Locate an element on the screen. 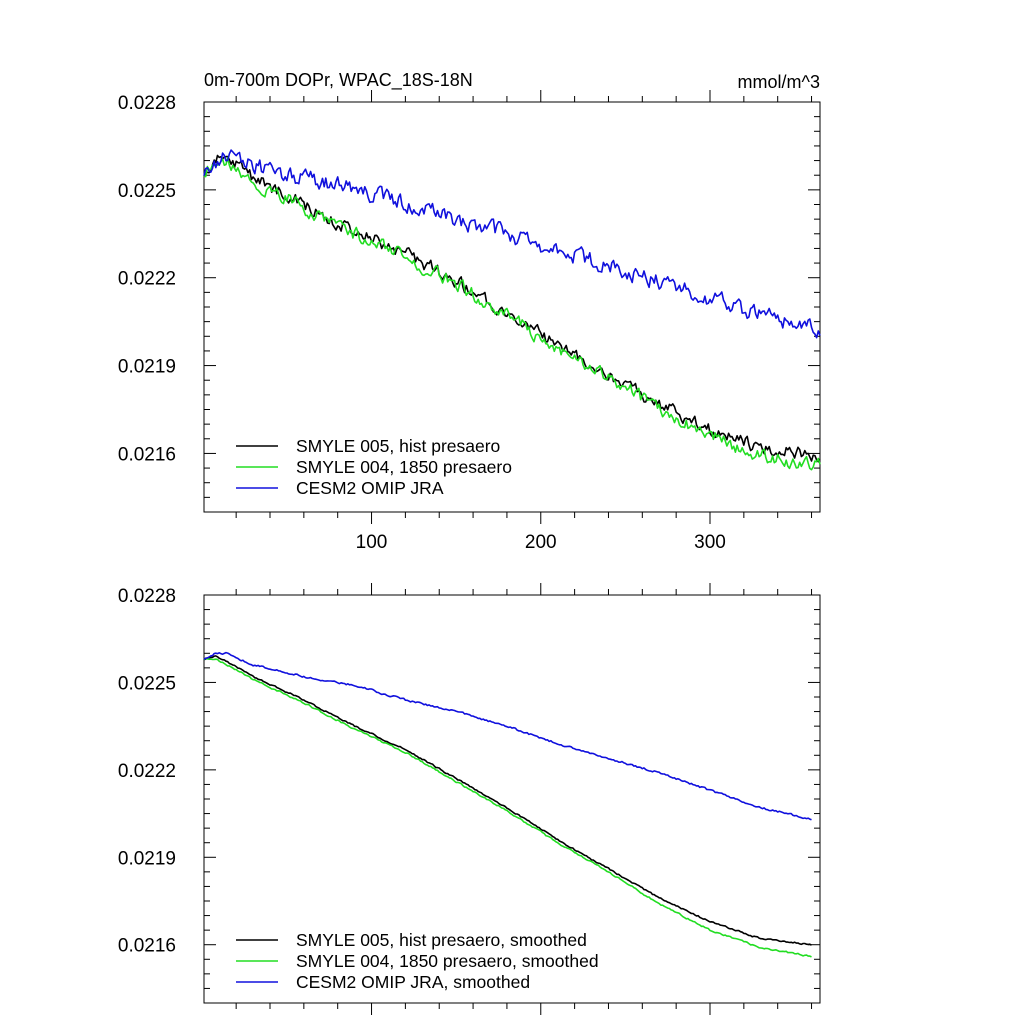  chart-title: 0m-700m DOPr, WPAC_18S-18N is located at coordinates (338, 80).